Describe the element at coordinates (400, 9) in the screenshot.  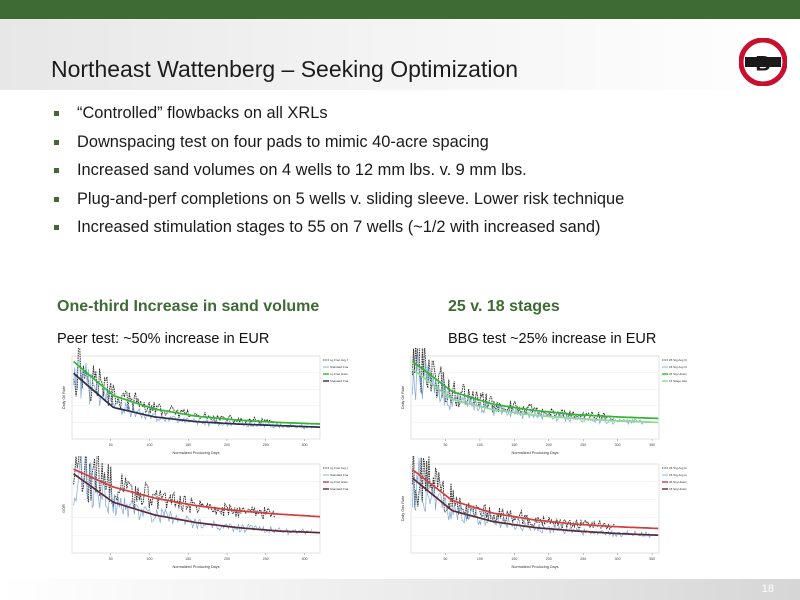
I see `top-accent-bar` at that location.